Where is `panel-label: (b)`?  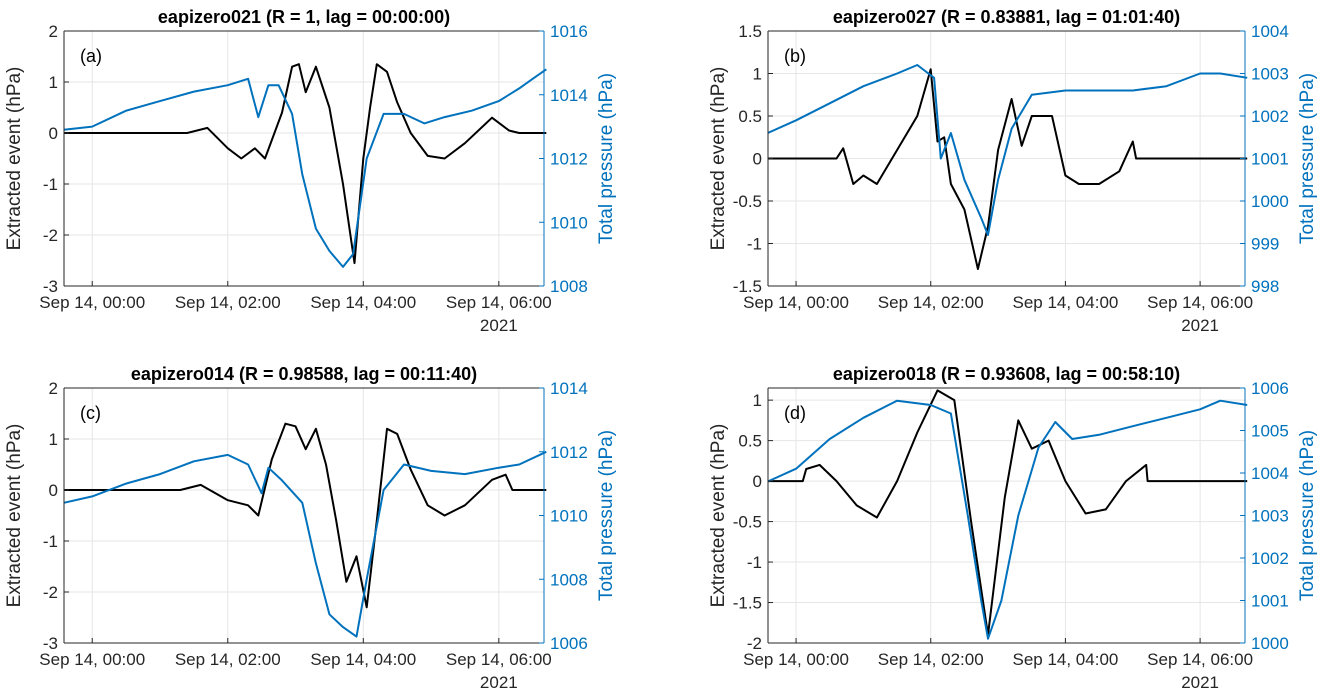 panel-label: (b) is located at coordinates (795, 56).